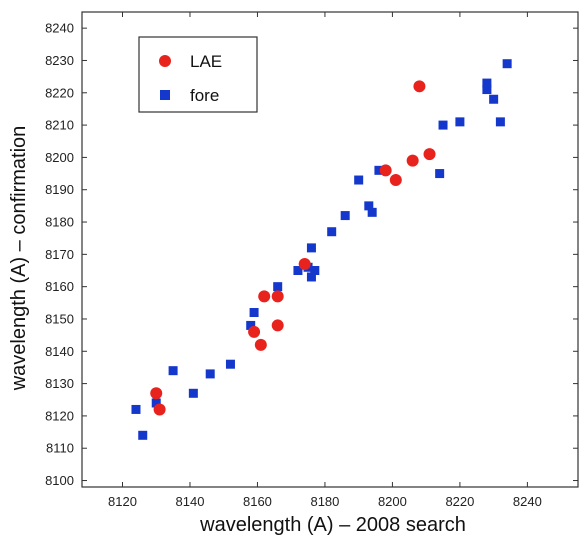 The width and height of the screenshot is (580, 538). What do you see at coordinates (59, 125) in the screenshot?
I see `y-tick-label: 8210` at bounding box center [59, 125].